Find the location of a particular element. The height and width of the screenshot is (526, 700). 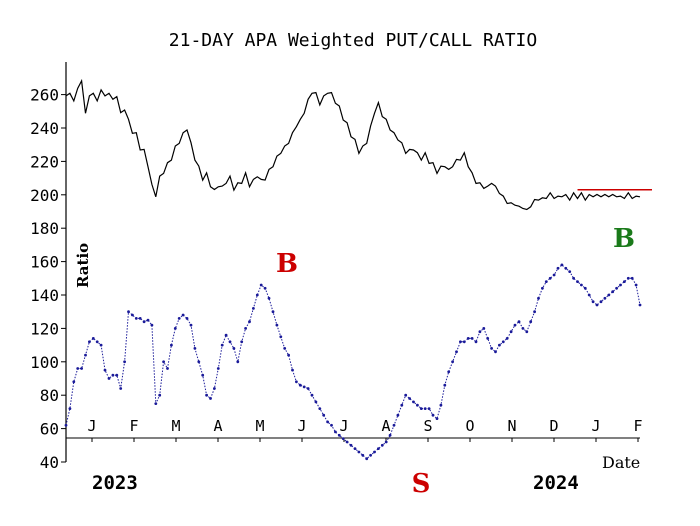

y-tick-label: 160 is located at coordinates (44, 262).